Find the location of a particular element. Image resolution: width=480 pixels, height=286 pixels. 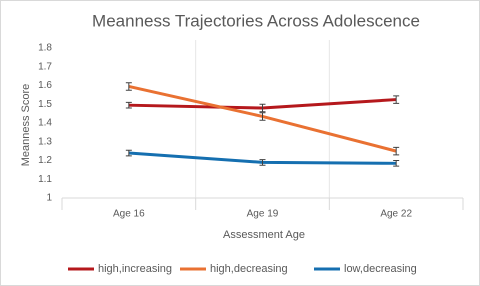

x-tick-label: Age 22 is located at coordinates (396, 214).